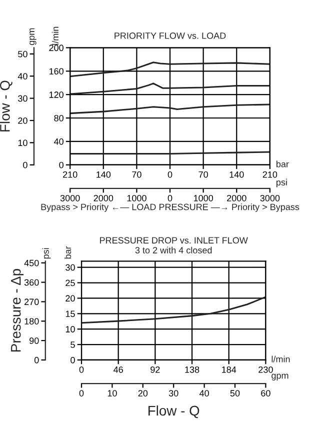 The width and height of the screenshot is (326, 426). I want to click on x2-tick-label: 20, so click(143, 393).